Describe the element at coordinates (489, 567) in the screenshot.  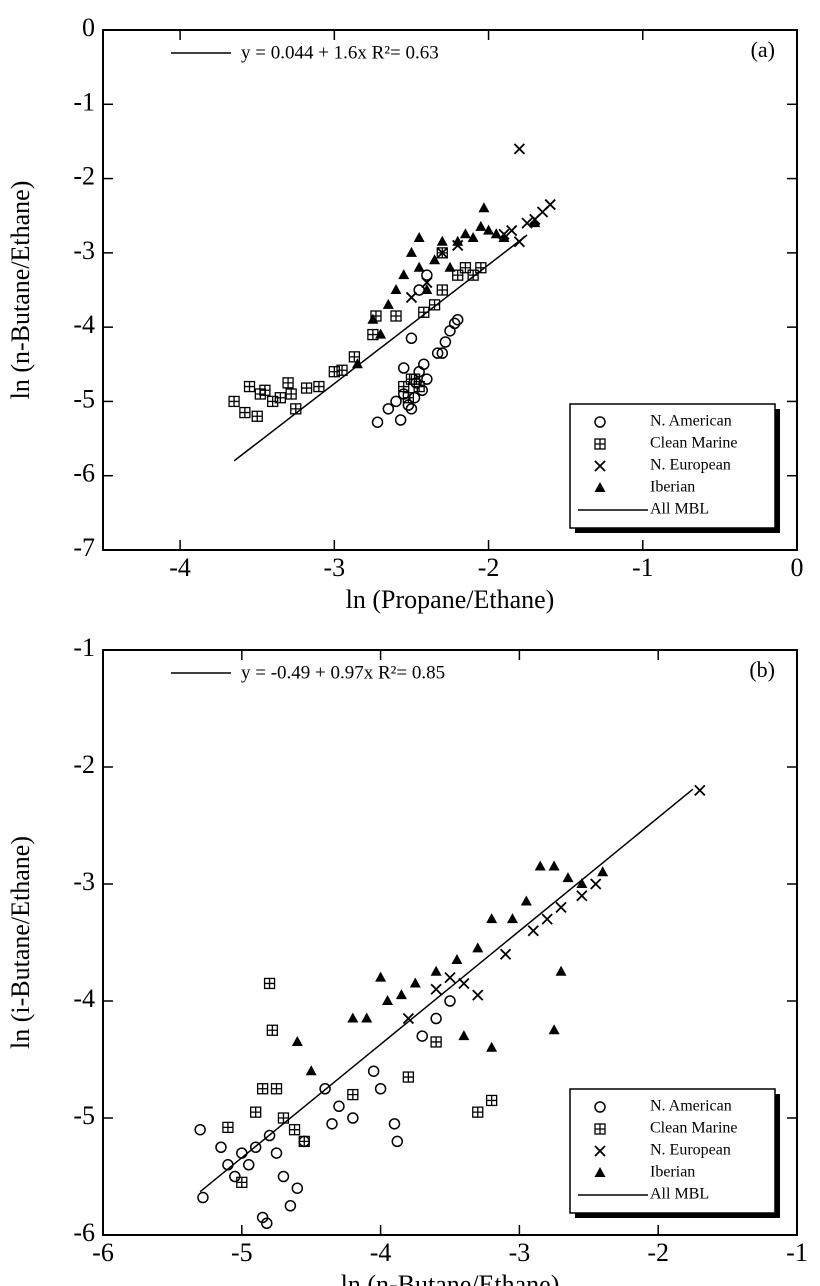
I see `x-tick-label: -2` at that location.